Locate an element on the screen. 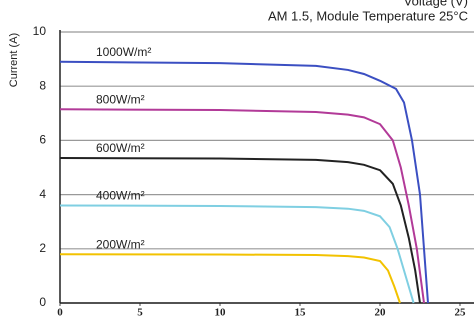 This screenshot has height=320, width=474. x-axis-label: Voltage (V) is located at coordinates (436, 4).